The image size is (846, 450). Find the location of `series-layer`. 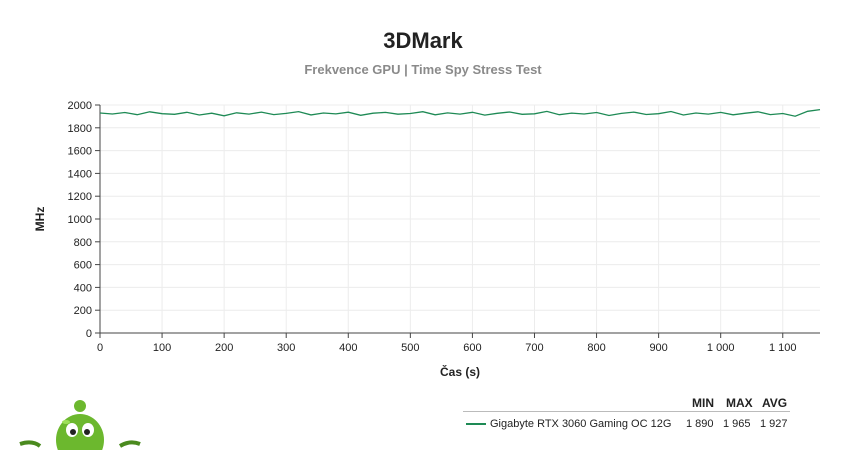

series-layer is located at coordinates (460, 112).